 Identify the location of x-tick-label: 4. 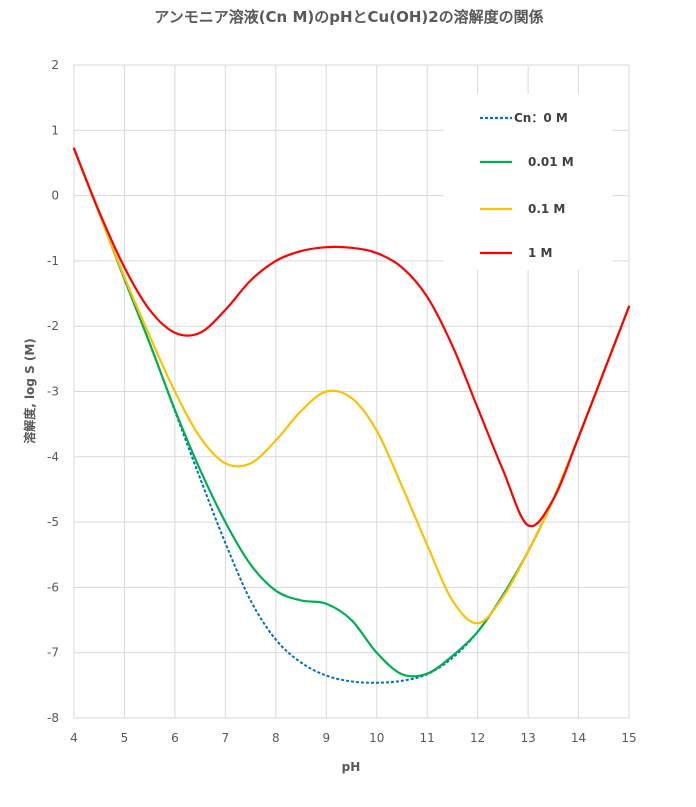
(74, 738).